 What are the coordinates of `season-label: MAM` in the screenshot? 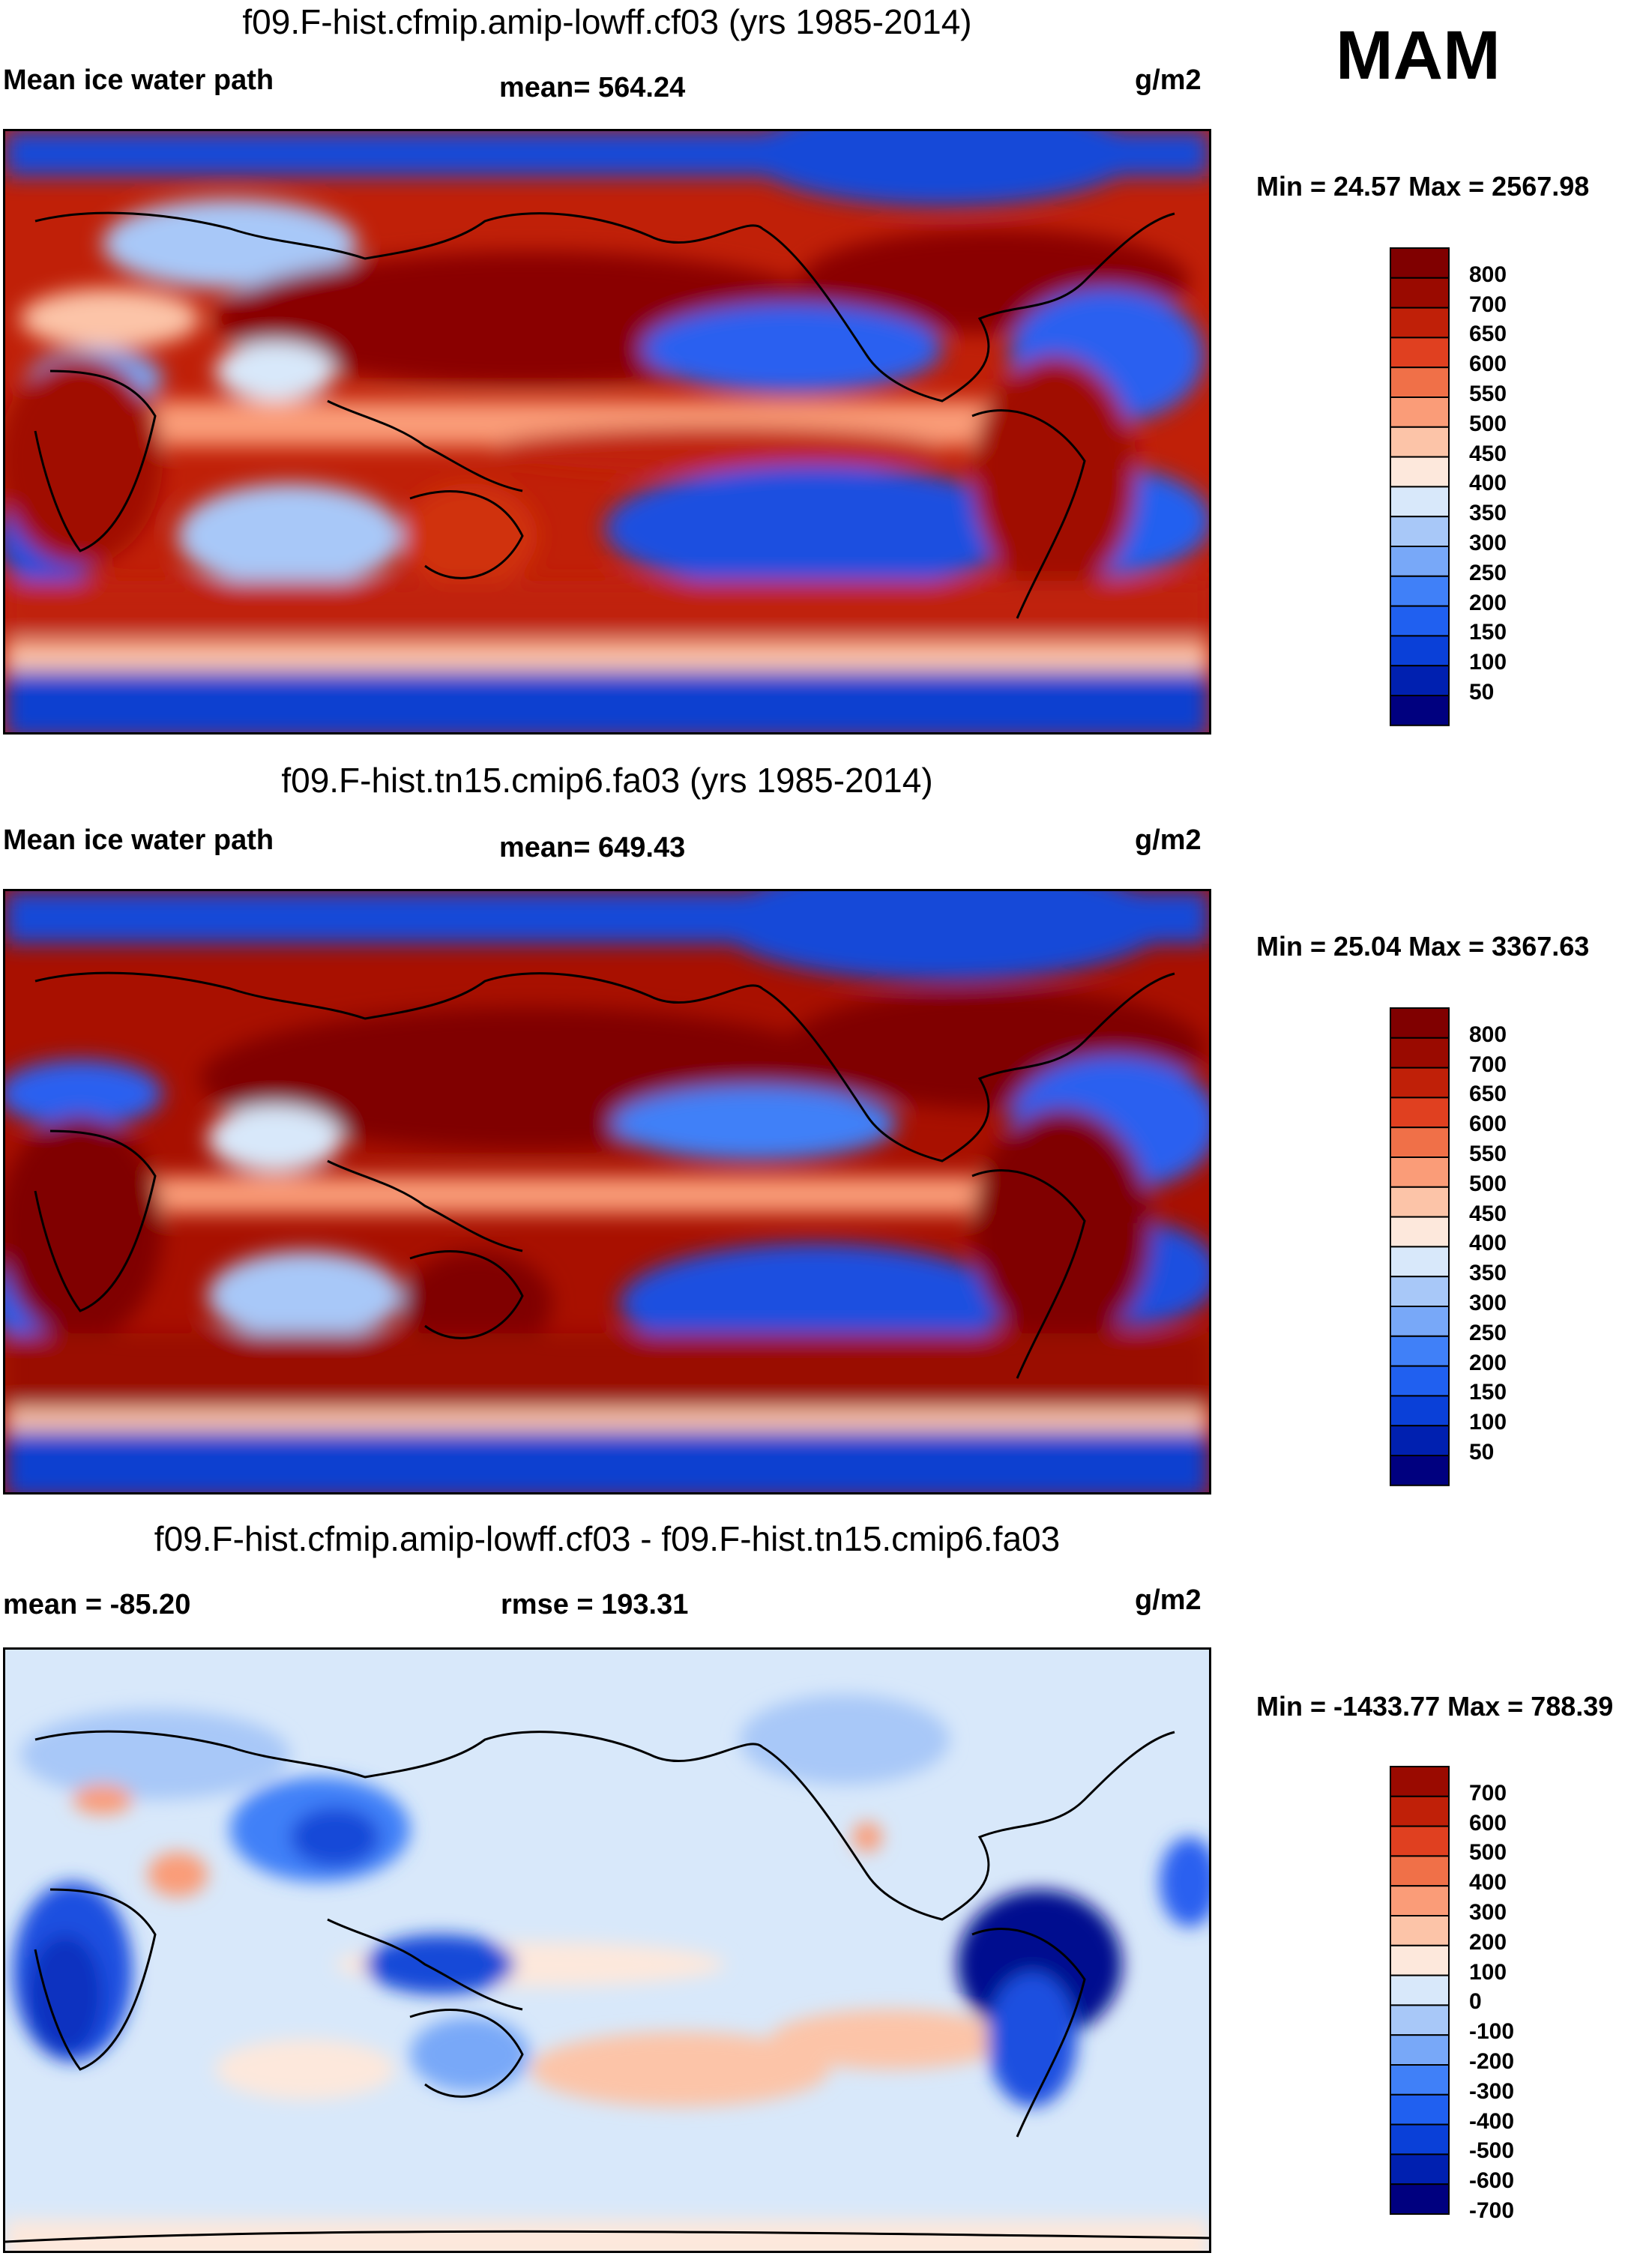 It's located at (1418, 55).